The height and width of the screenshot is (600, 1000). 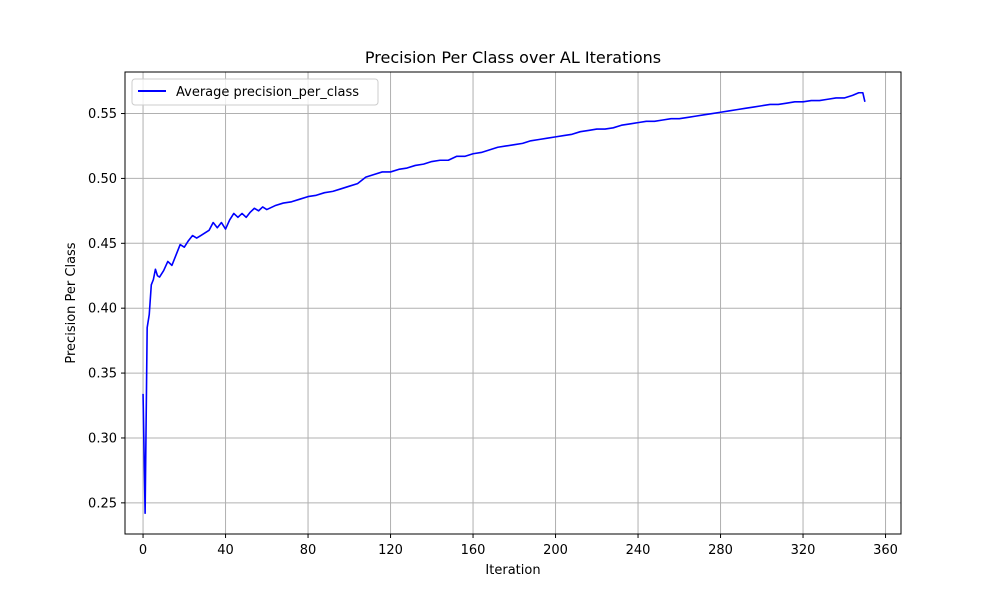 What do you see at coordinates (102, 309) in the screenshot?
I see `y-tick-label: 0.40` at bounding box center [102, 309].